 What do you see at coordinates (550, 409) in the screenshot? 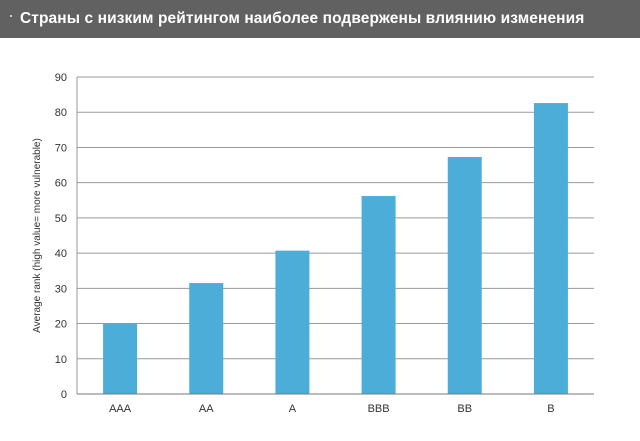
I see `x-tick-label: B` at bounding box center [550, 409].